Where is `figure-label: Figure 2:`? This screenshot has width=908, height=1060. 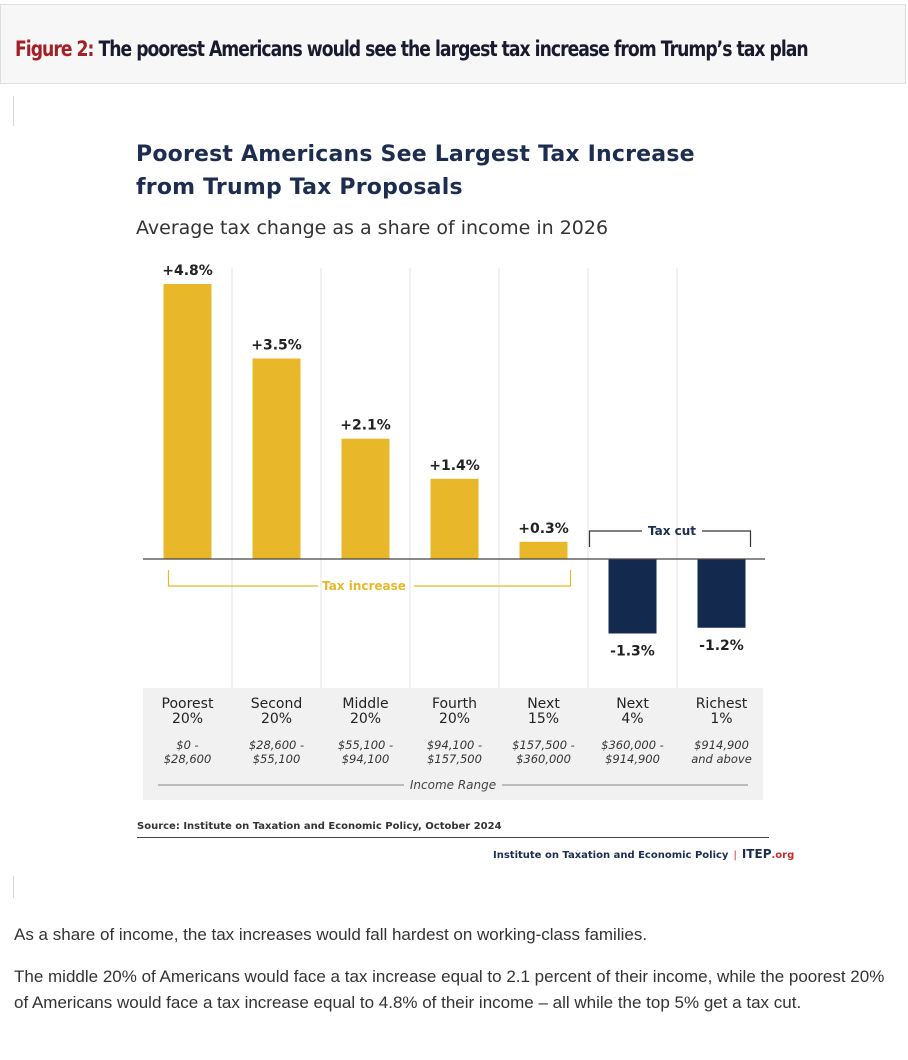
figure-label: Figure 2: is located at coordinates (54, 49).